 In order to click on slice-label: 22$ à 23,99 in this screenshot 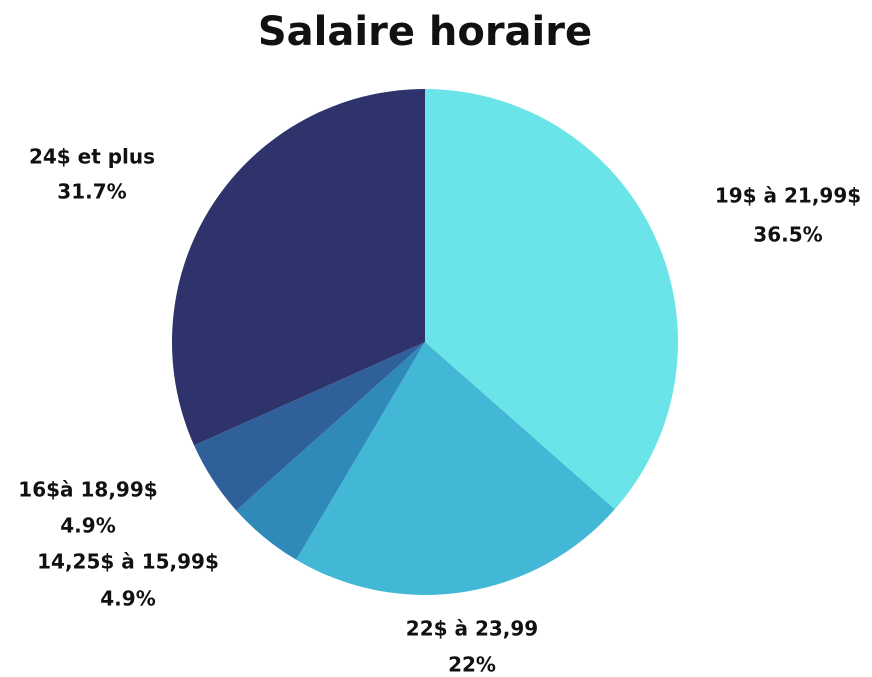, I will do `click(472, 629)`.